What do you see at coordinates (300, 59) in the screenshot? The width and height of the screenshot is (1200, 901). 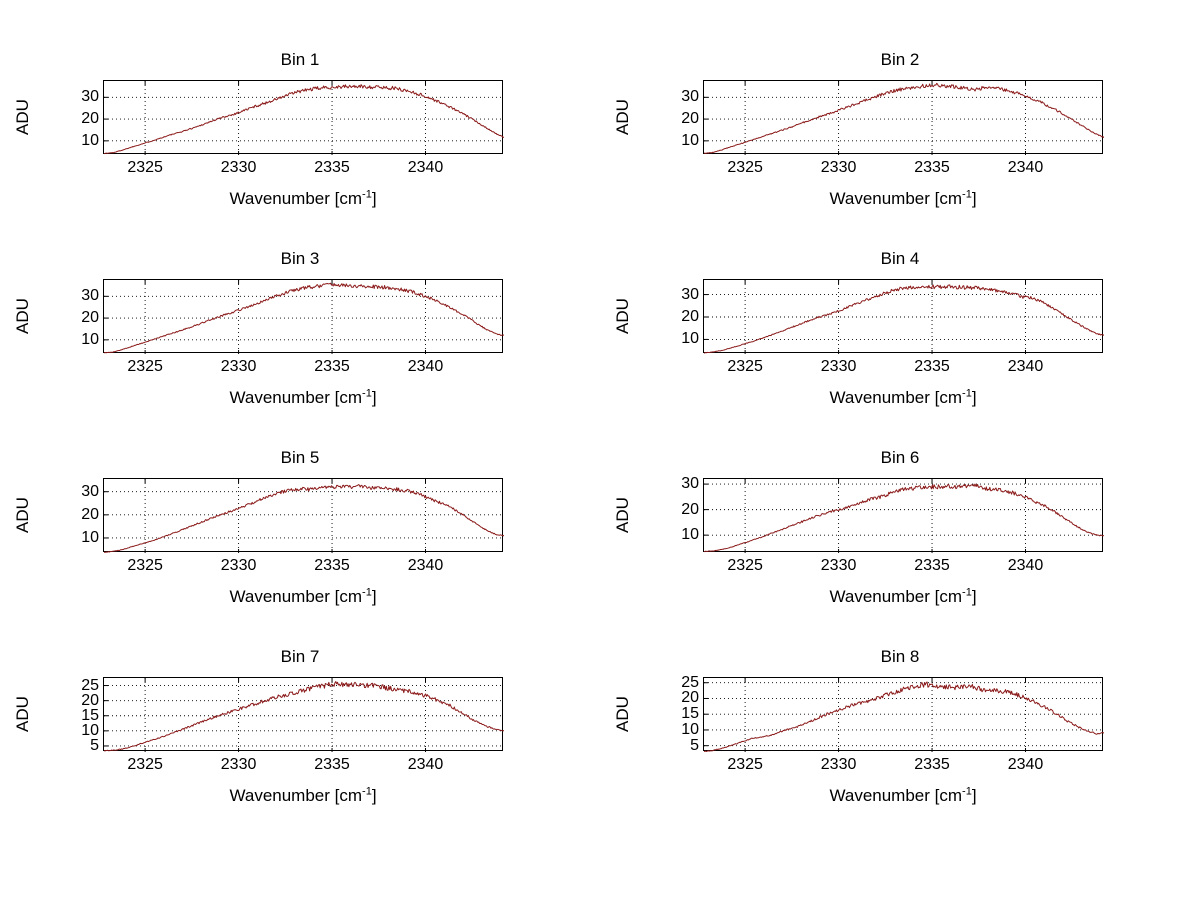 I see `panel-title-bin-1: Bin 1` at bounding box center [300, 59].